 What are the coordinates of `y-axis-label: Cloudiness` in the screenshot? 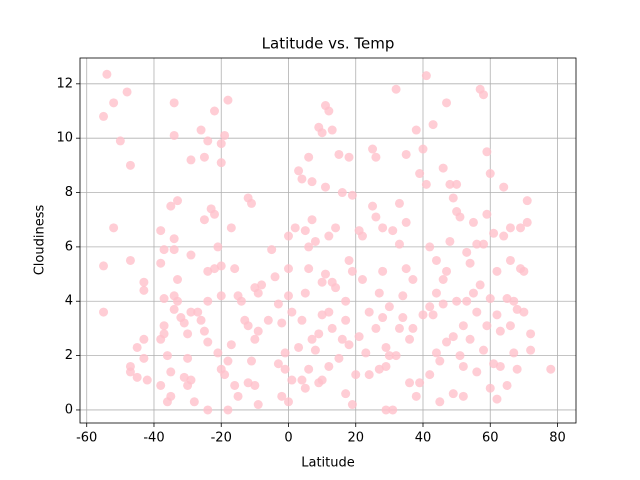 It's located at (40, 240).